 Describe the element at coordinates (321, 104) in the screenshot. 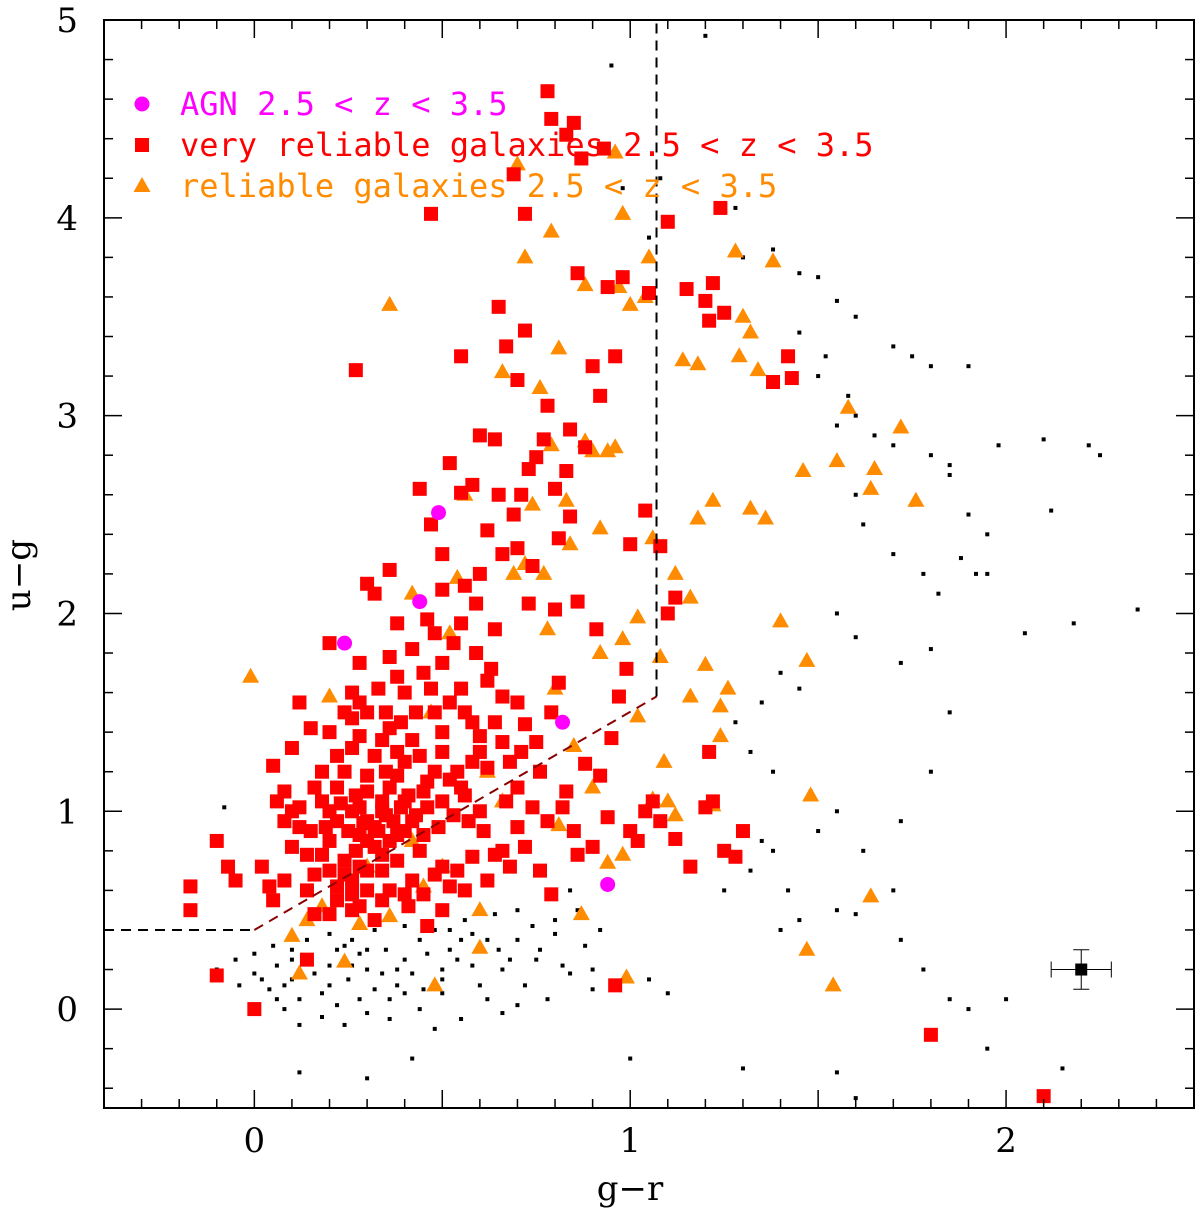

I see `legend-item: AGN 2.5 < z < 3.5` at that location.